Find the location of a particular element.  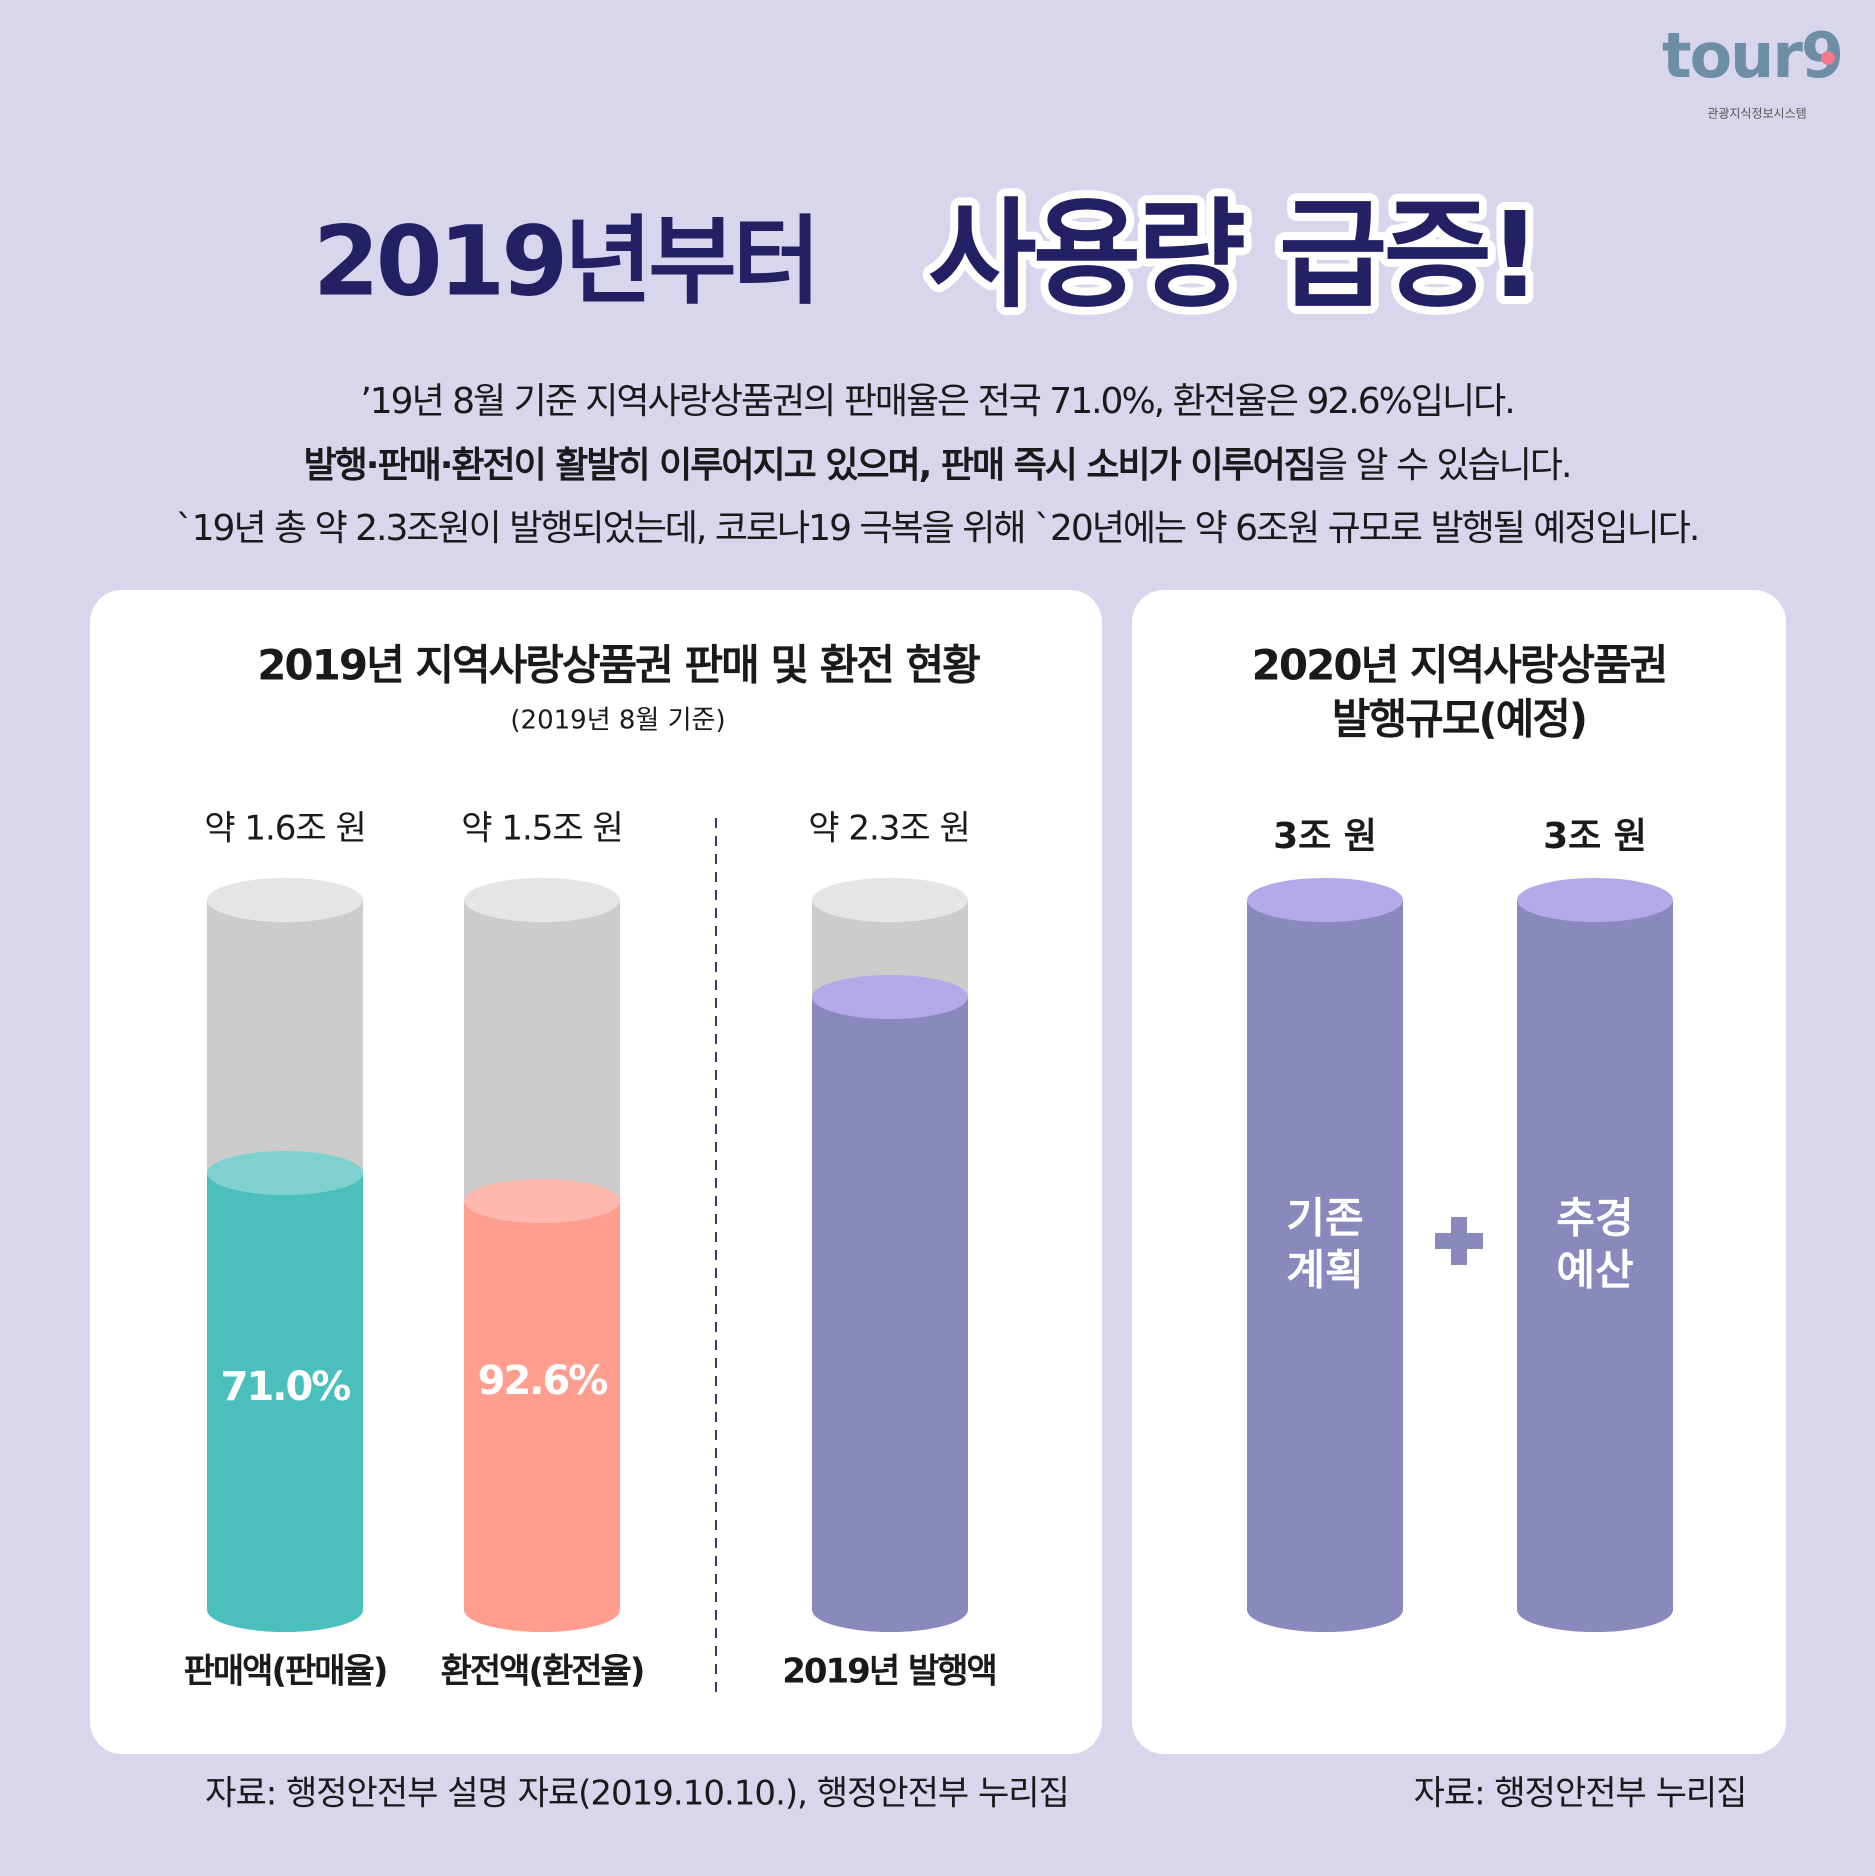

column-label: 계획 is located at coordinates (1324, 1270).